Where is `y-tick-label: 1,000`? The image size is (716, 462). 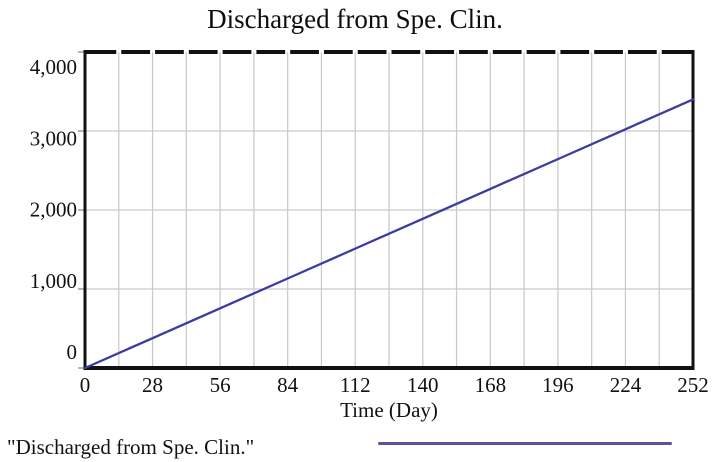 y-tick-label: 1,000 is located at coordinates (53, 281).